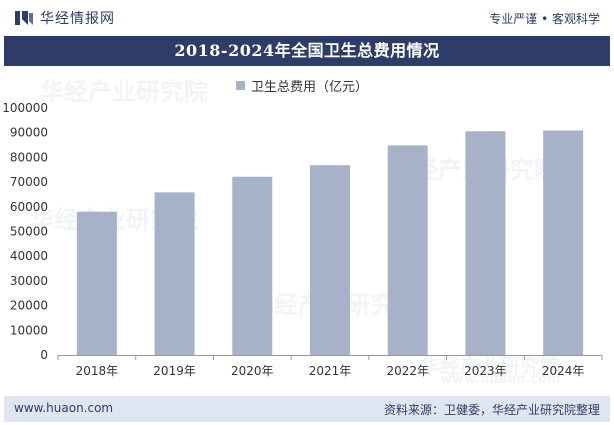  What do you see at coordinates (29, 281) in the screenshot?
I see `y-tick-label: 30000` at bounding box center [29, 281].